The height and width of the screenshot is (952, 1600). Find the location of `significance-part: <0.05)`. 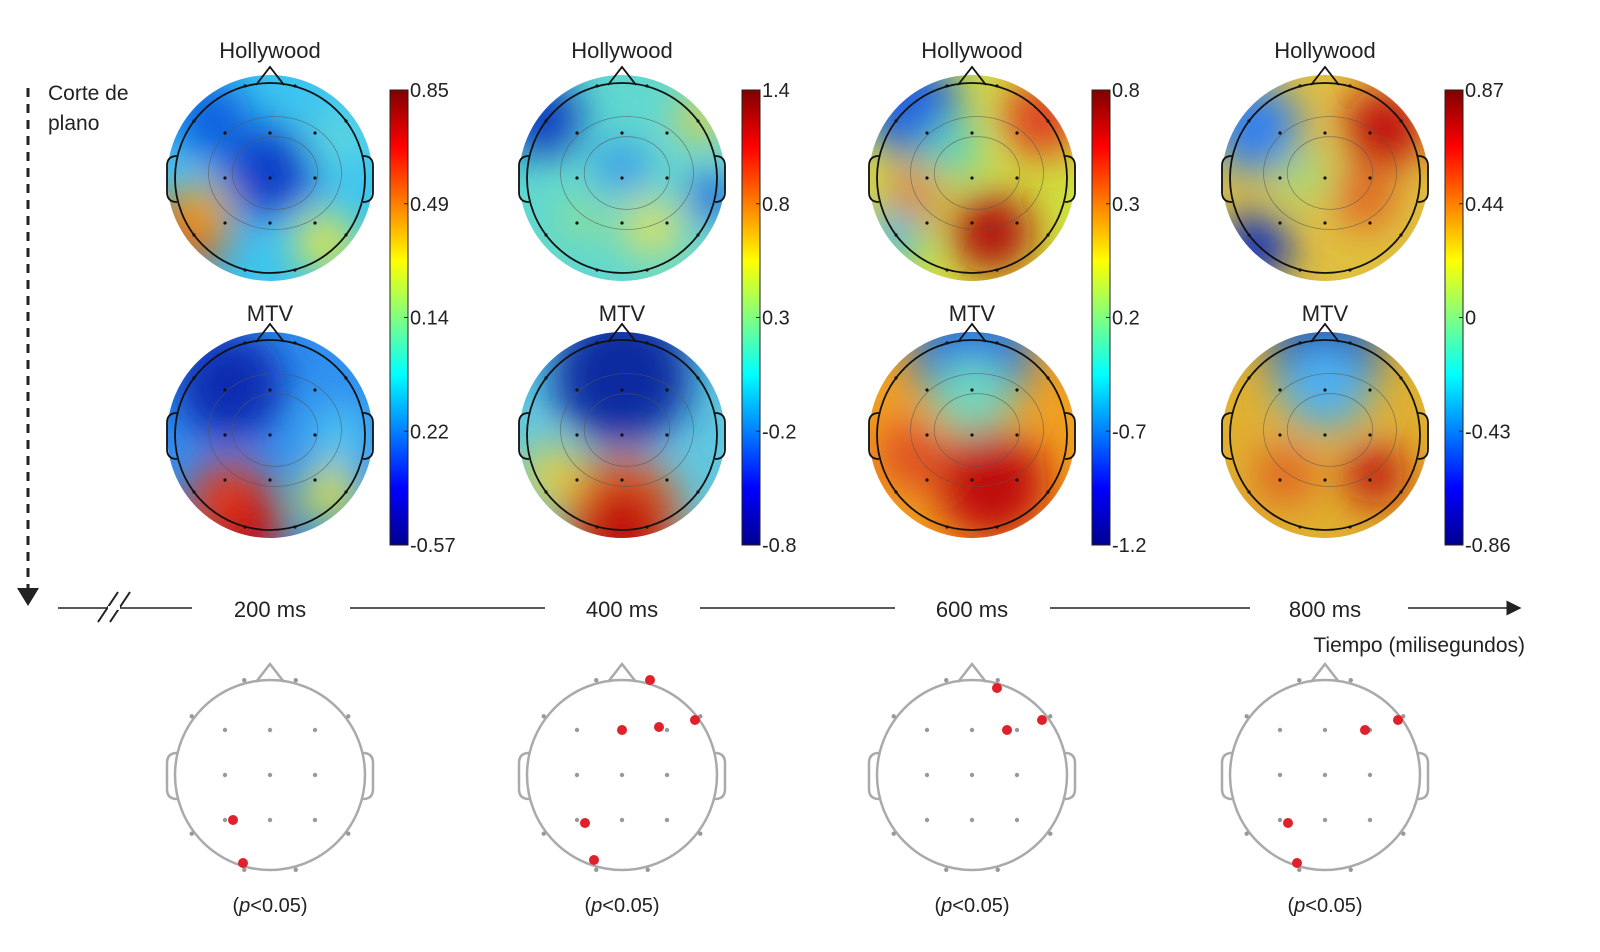

significance-part: <0.05) is located at coordinates (1333, 906).